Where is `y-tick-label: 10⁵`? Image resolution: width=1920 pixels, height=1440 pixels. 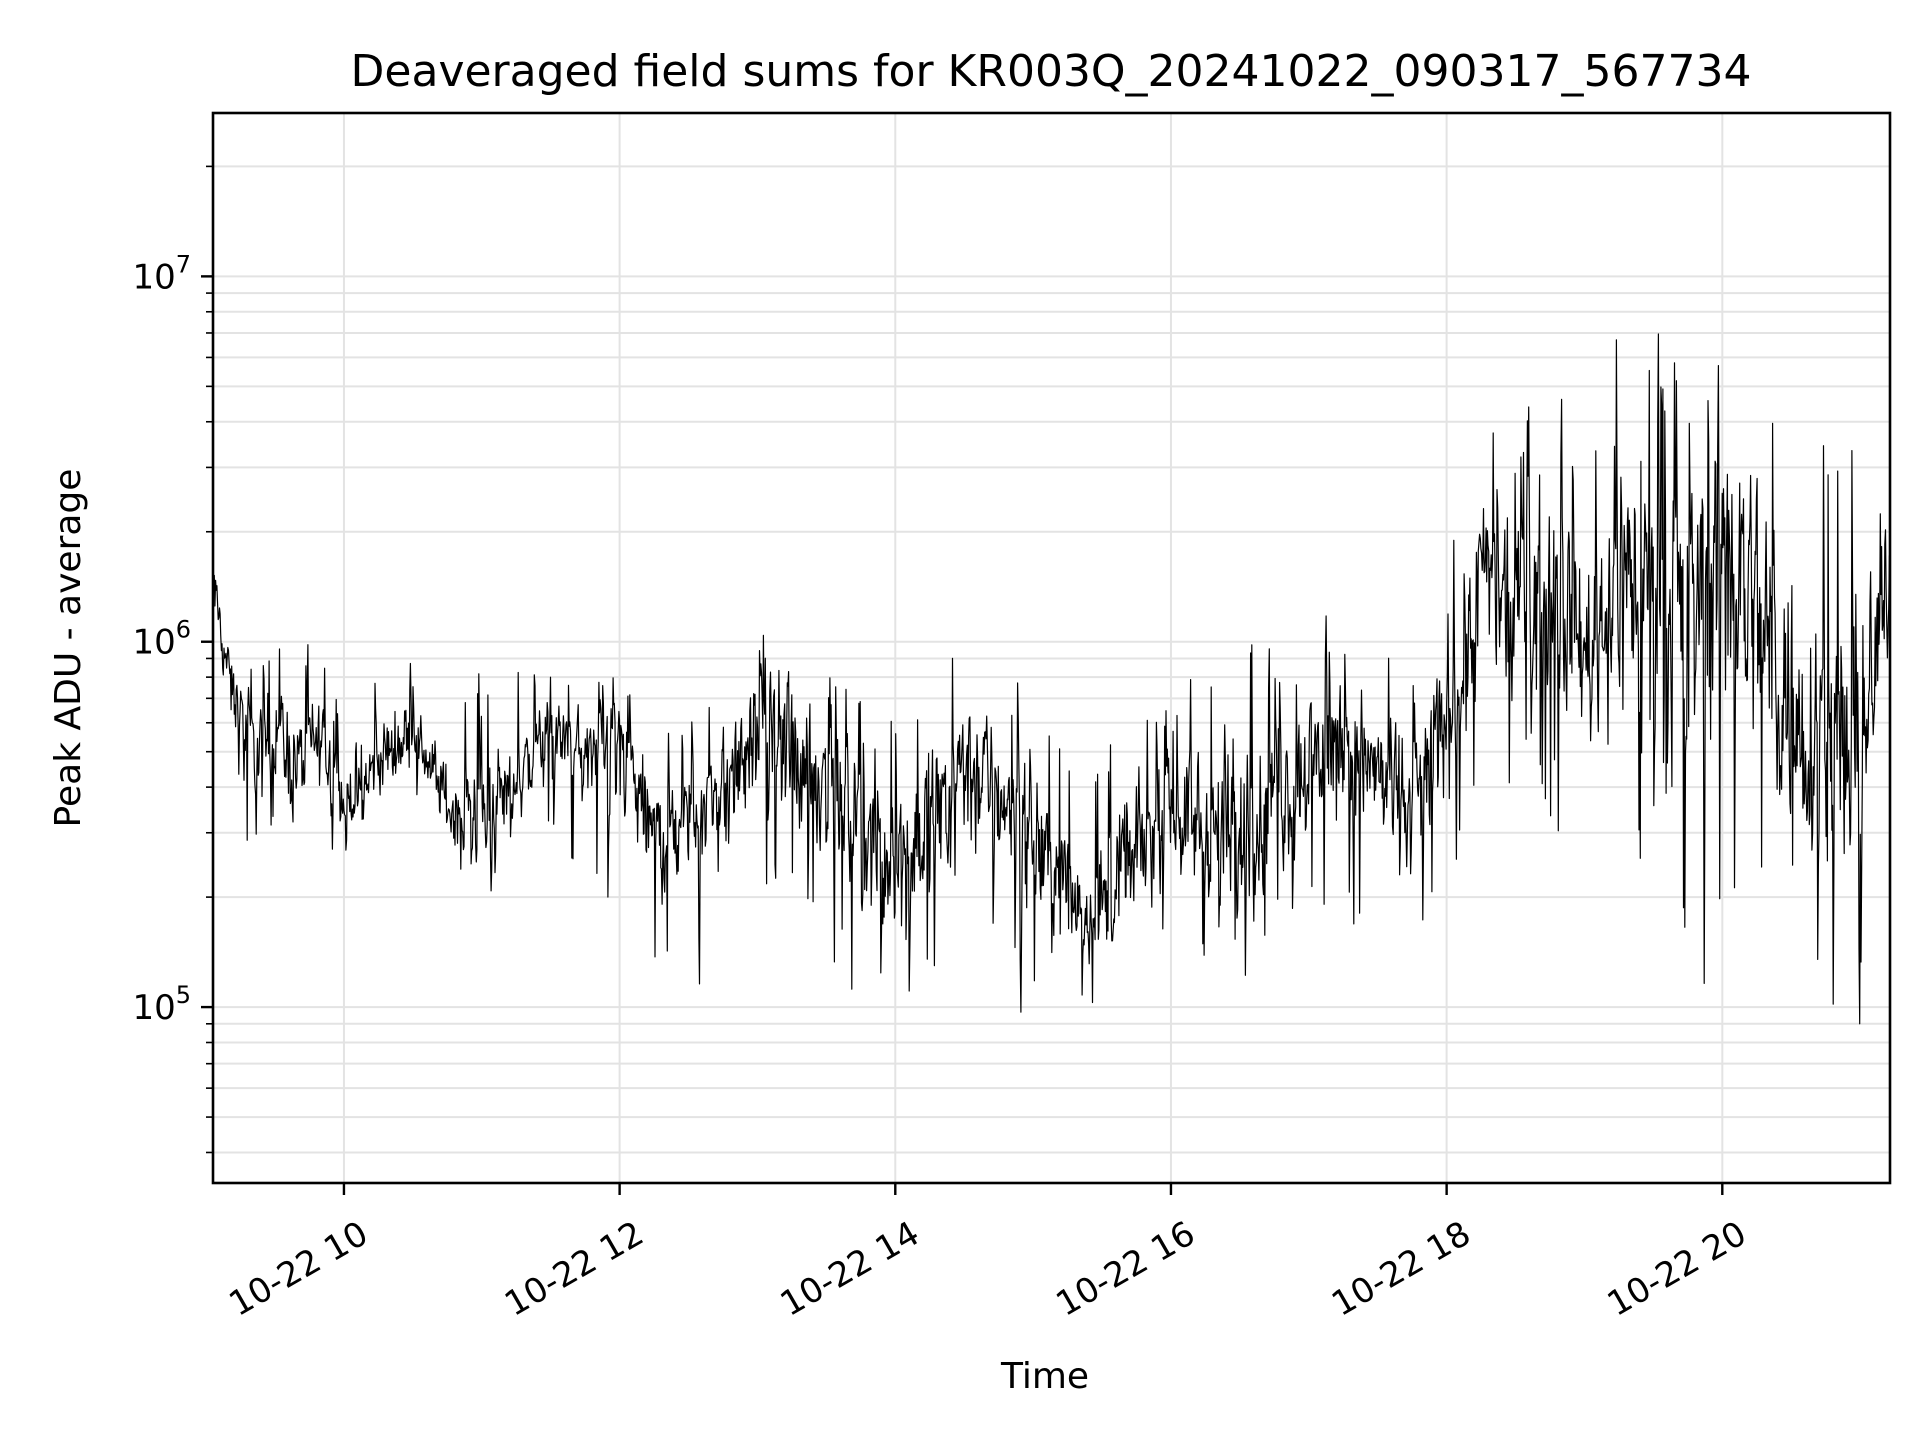 y-tick-label: 10⁵ is located at coordinates (161, 1004).